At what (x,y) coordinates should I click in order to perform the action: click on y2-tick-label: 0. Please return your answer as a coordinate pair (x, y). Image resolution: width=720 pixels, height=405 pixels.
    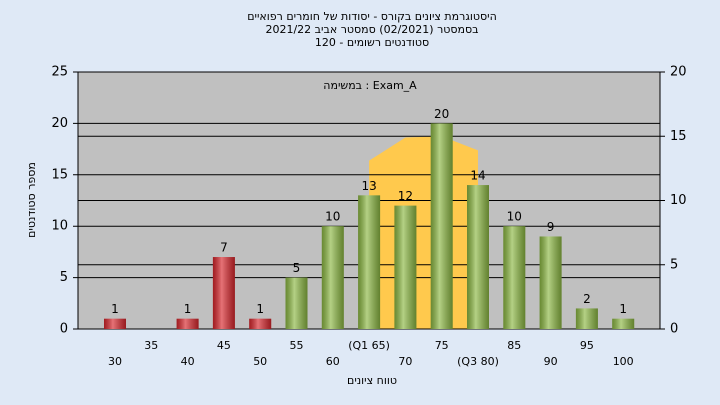
    Looking at the image, I should click on (674, 329).